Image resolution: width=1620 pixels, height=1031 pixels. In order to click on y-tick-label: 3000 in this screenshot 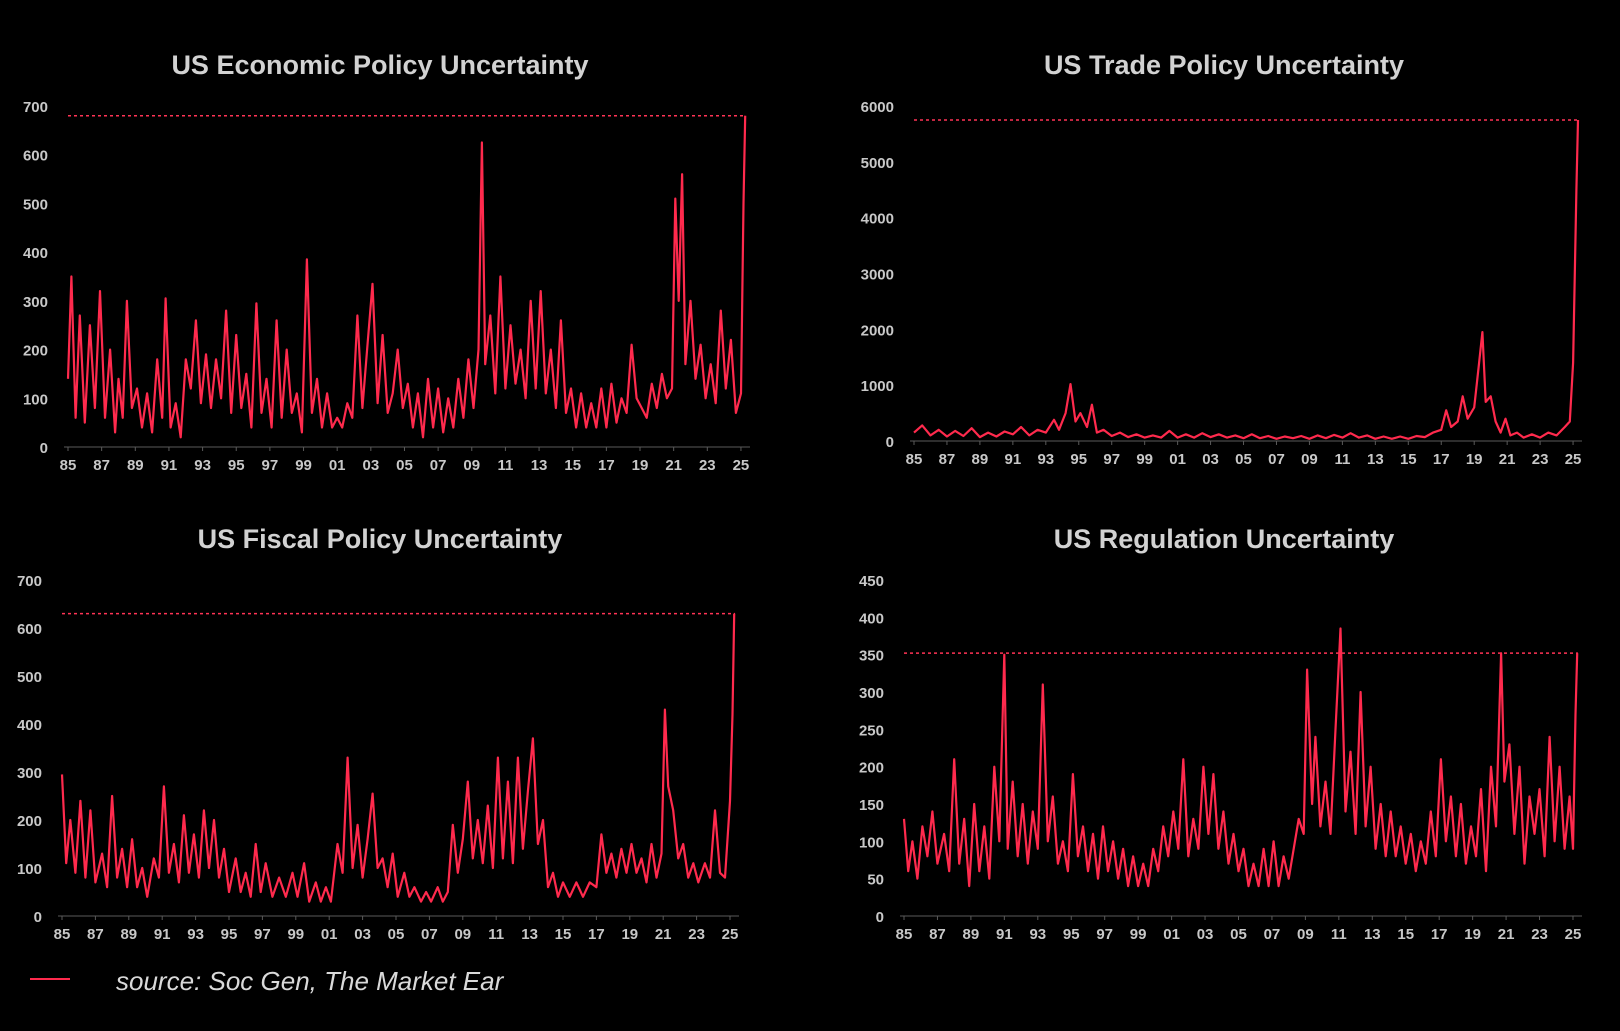, I will do `click(877, 275)`.